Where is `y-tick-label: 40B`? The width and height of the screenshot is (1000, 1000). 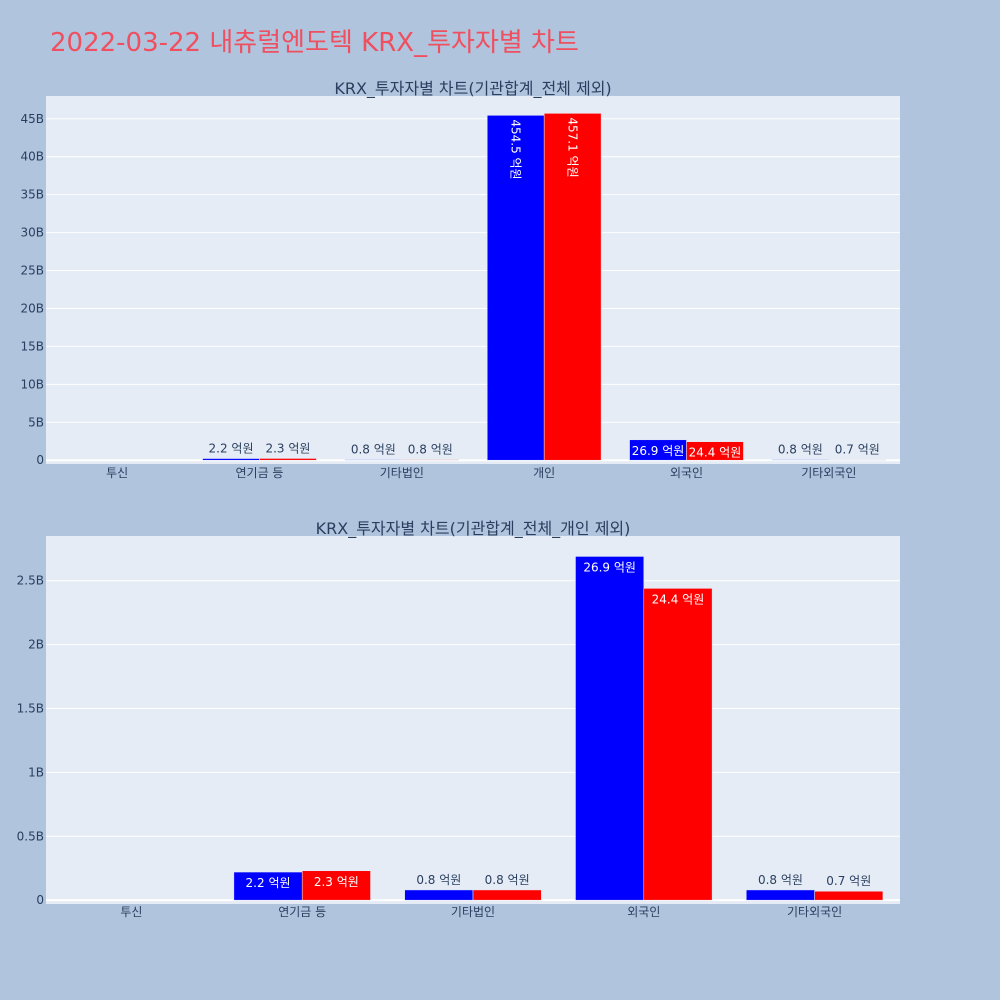
y-tick-label: 40B is located at coordinates (32, 157).